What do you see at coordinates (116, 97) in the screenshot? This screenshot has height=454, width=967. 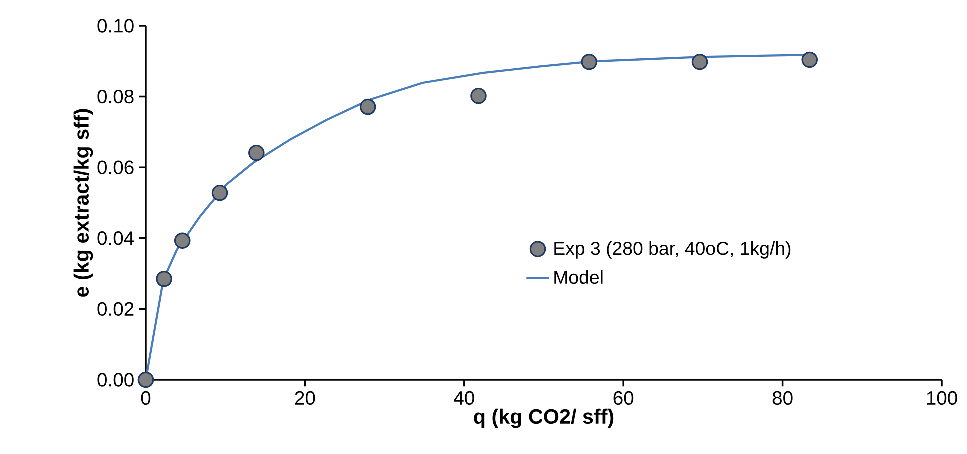 I see `y-tick-label: 0.08` at bounding box center [116, 97].